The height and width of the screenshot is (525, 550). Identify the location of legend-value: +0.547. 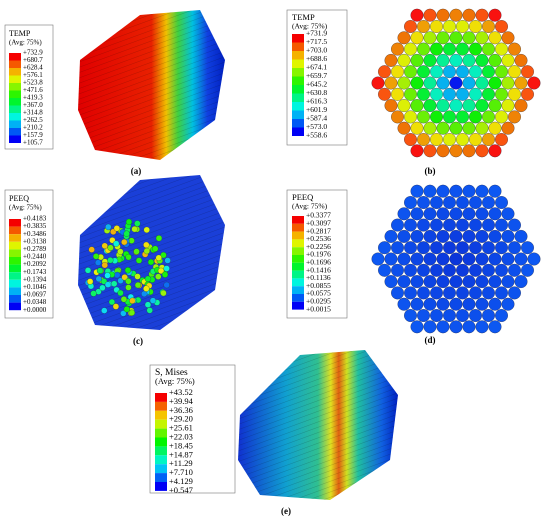
(181, 490).